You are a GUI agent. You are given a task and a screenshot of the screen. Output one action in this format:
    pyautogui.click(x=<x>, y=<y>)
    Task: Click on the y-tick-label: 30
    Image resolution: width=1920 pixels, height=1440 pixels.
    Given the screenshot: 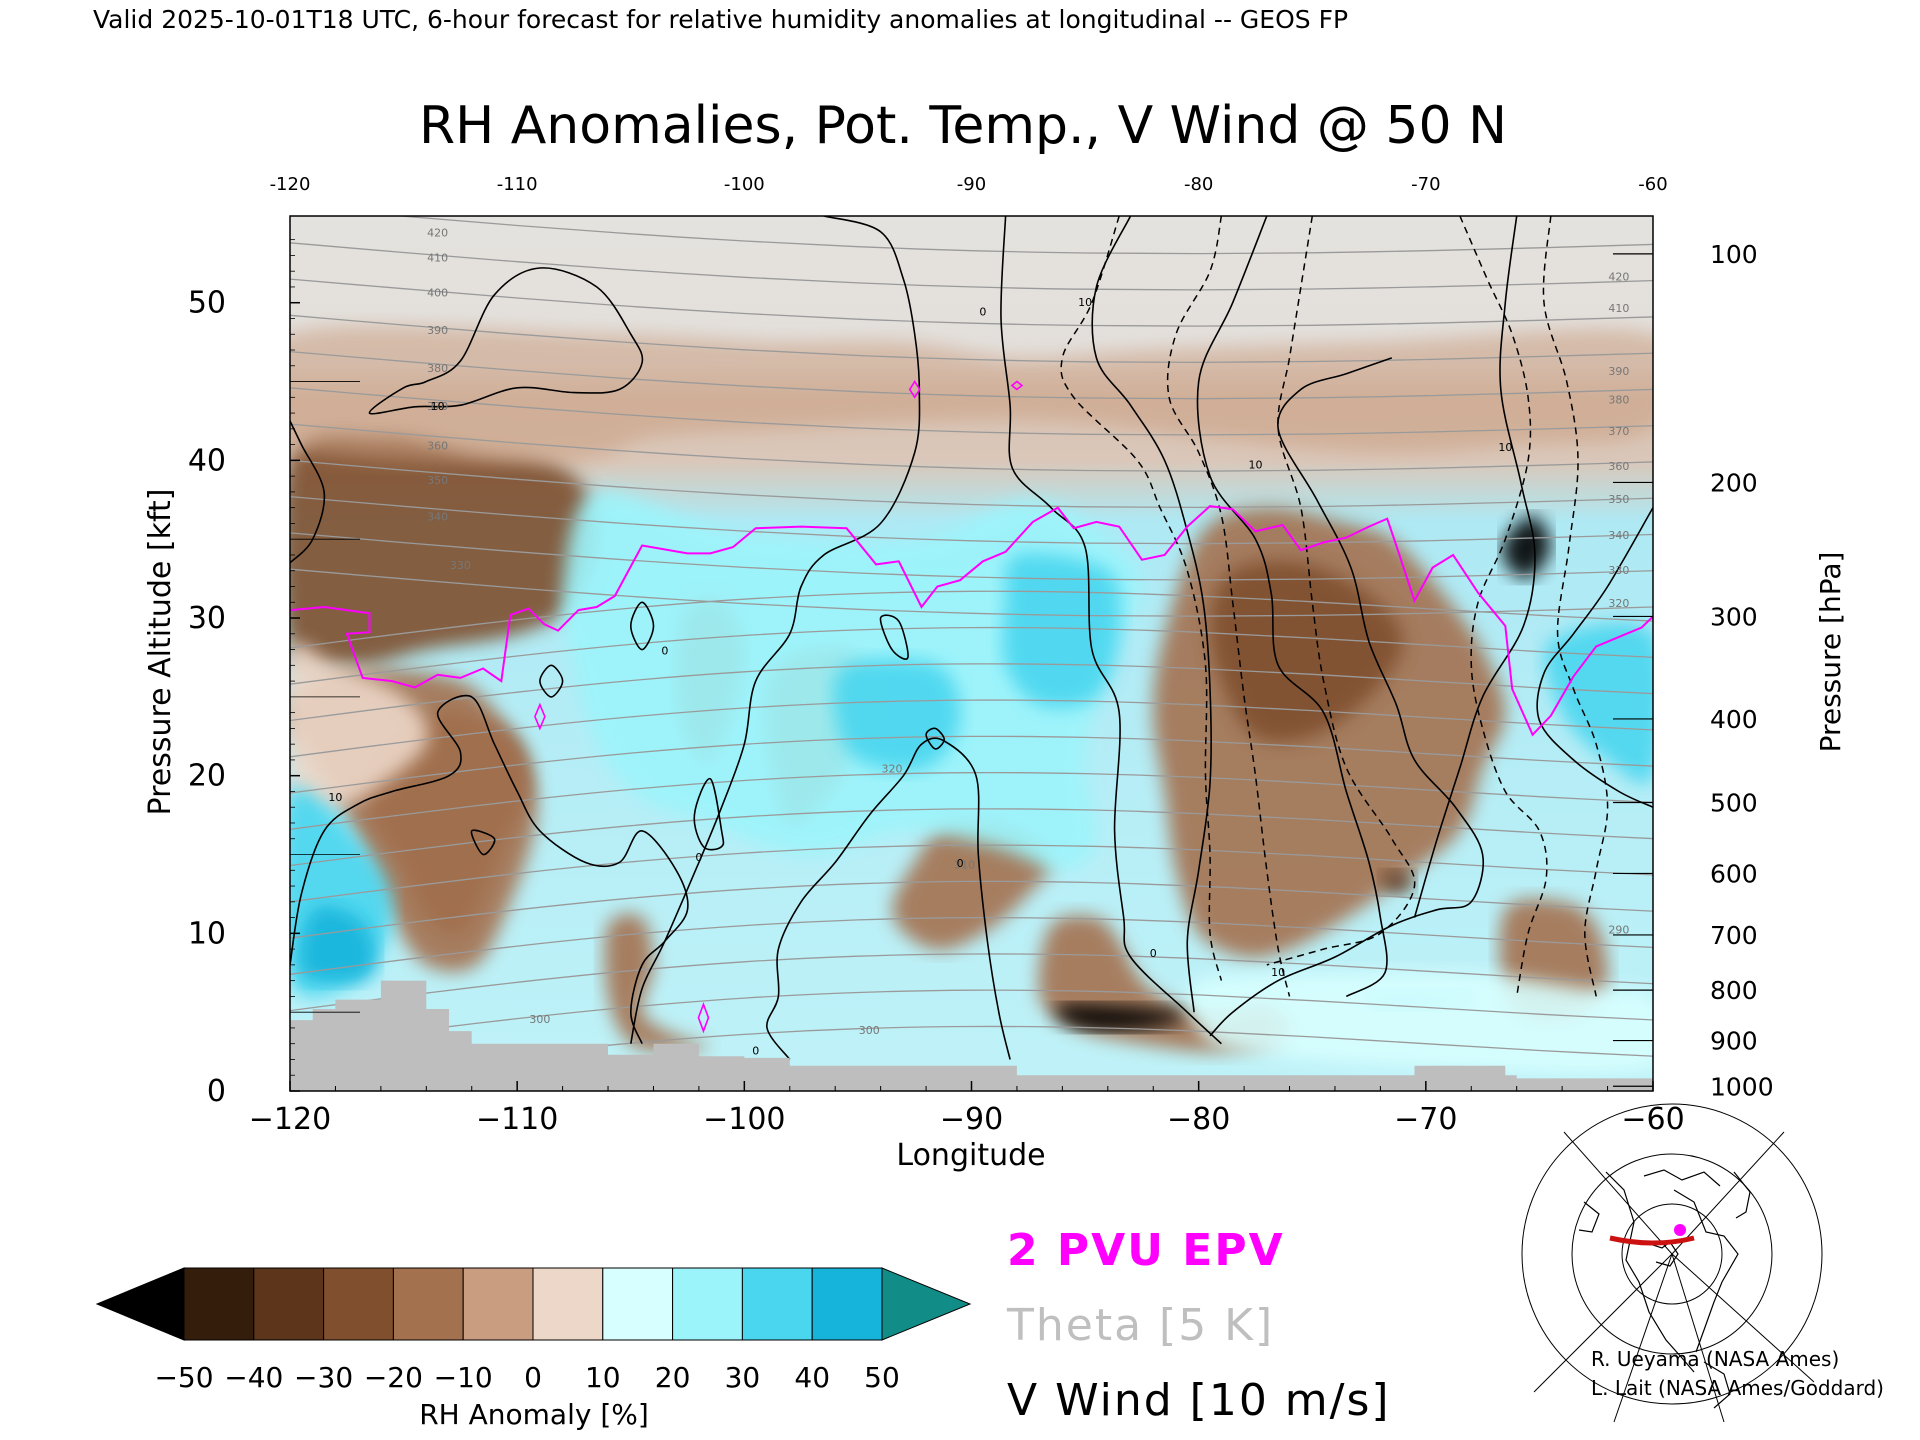 What is the action you would take?
    pyautogui.click(x=207, y=618)
    